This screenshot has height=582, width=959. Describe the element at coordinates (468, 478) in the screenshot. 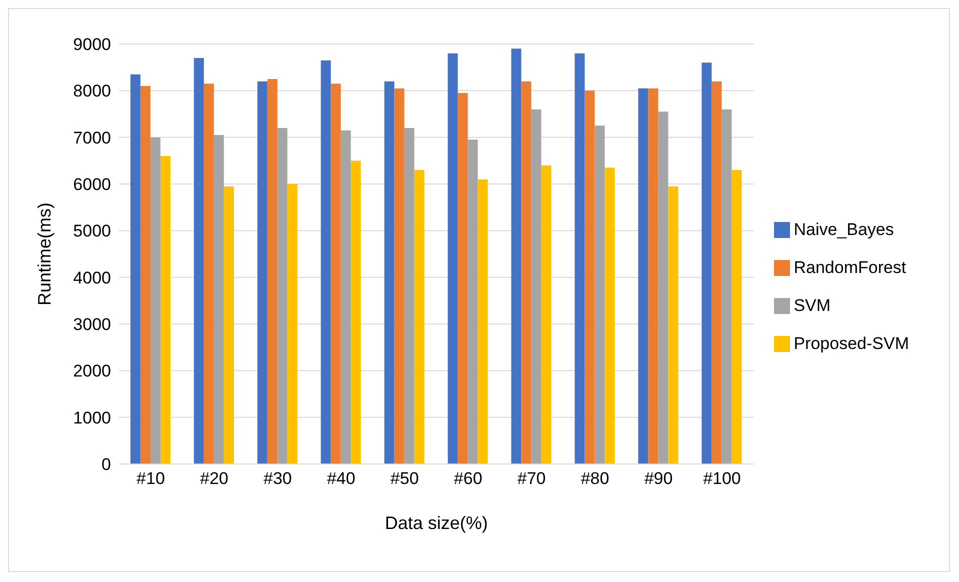

I see `x-tick-label: #60` at that location.